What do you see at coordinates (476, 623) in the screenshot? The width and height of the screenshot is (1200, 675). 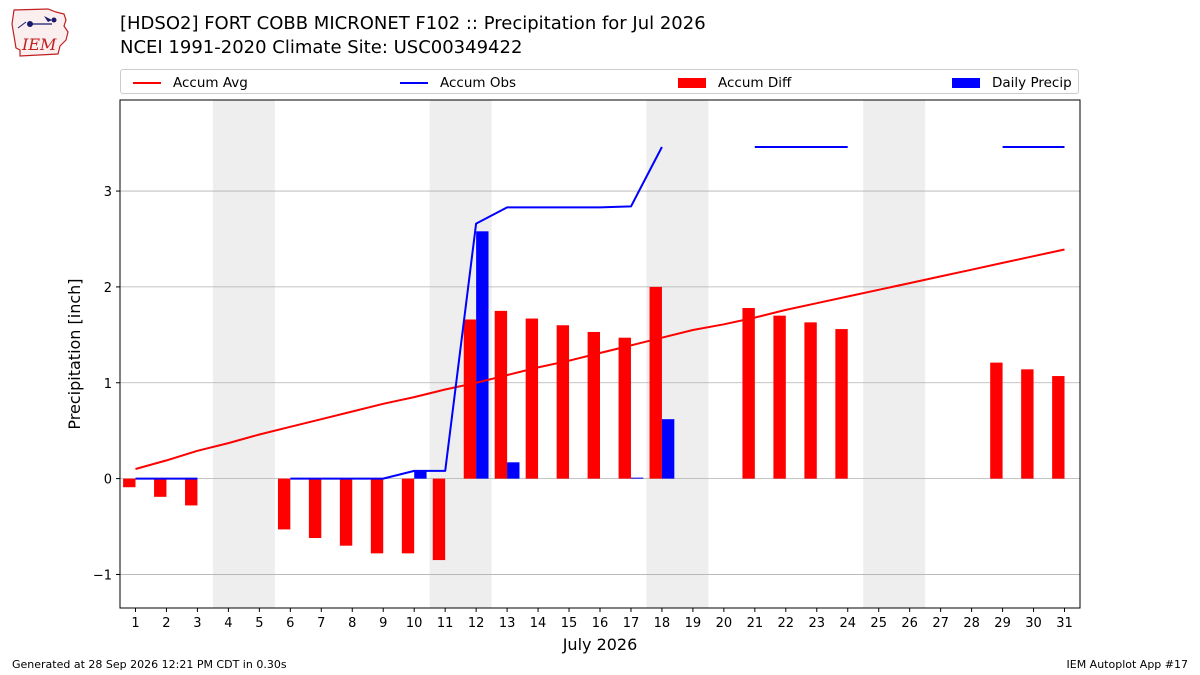 I see `x-tick-label-12: 12` at bounding box center [476, 623].